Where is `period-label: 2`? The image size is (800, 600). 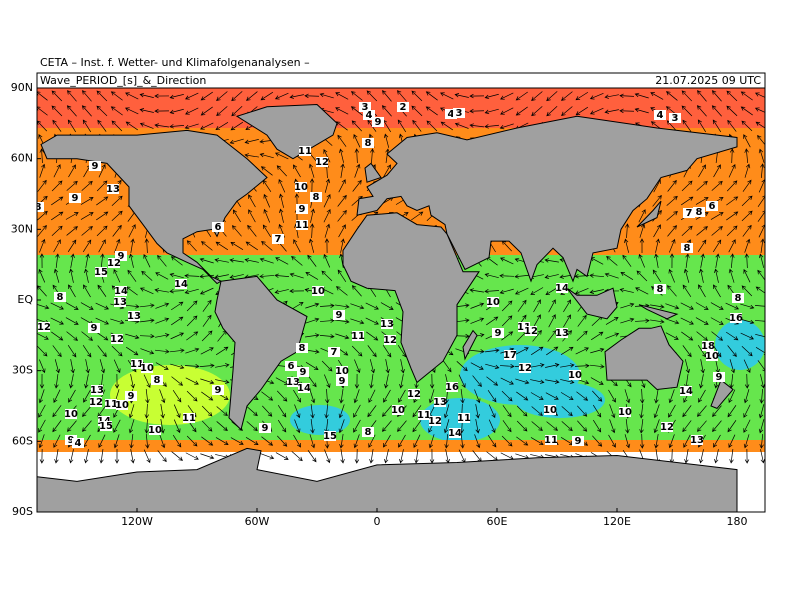
period-label: 2 is located at coordinates (403, 107).